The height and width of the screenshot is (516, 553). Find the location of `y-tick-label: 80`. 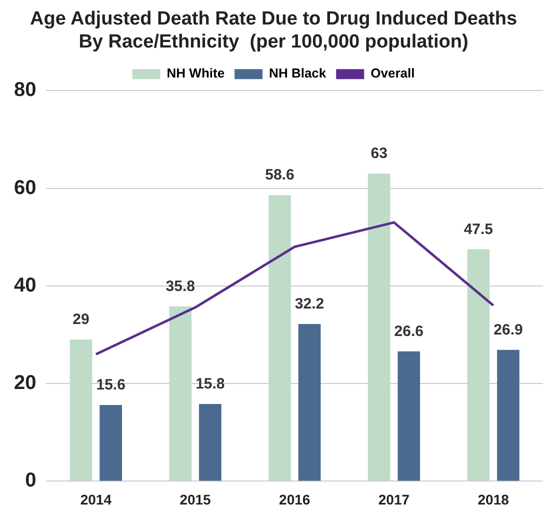

y-tick-label: 80 is located at coordinates (25, 90).